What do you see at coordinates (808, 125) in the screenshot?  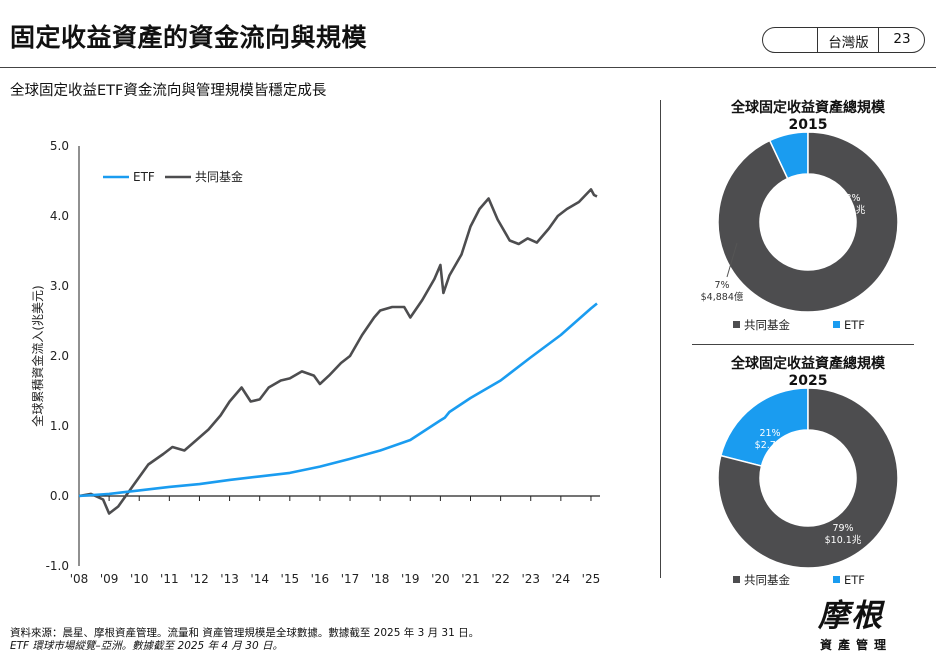 I see `donut-year: 2015` at bounding box center [808, 125].